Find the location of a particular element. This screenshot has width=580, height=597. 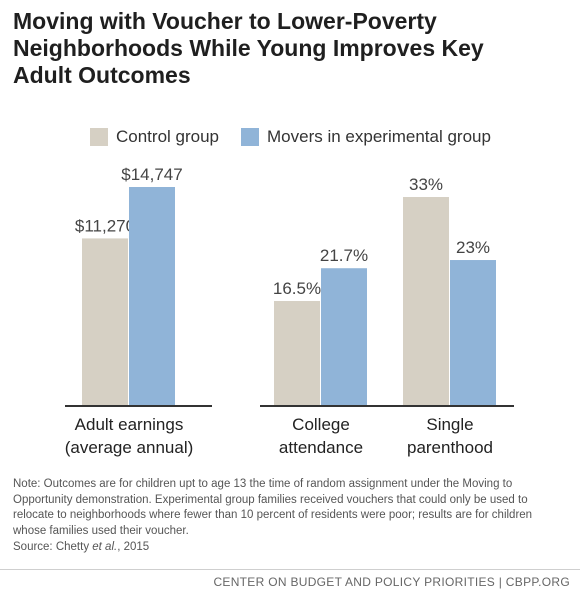

legend-item-control: Control group is located at coordinates (154, 137).